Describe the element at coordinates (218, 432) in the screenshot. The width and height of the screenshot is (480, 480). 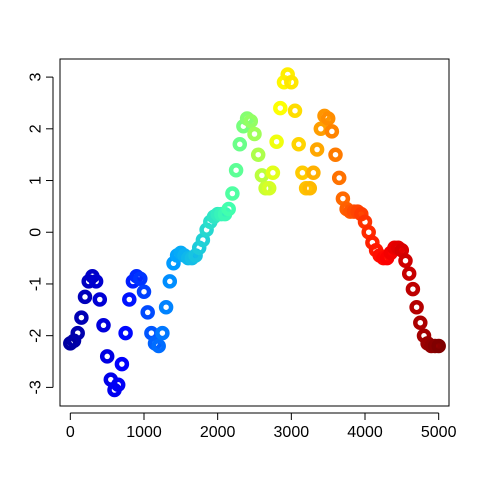
I see `x-tick-label: 2000` at that location.